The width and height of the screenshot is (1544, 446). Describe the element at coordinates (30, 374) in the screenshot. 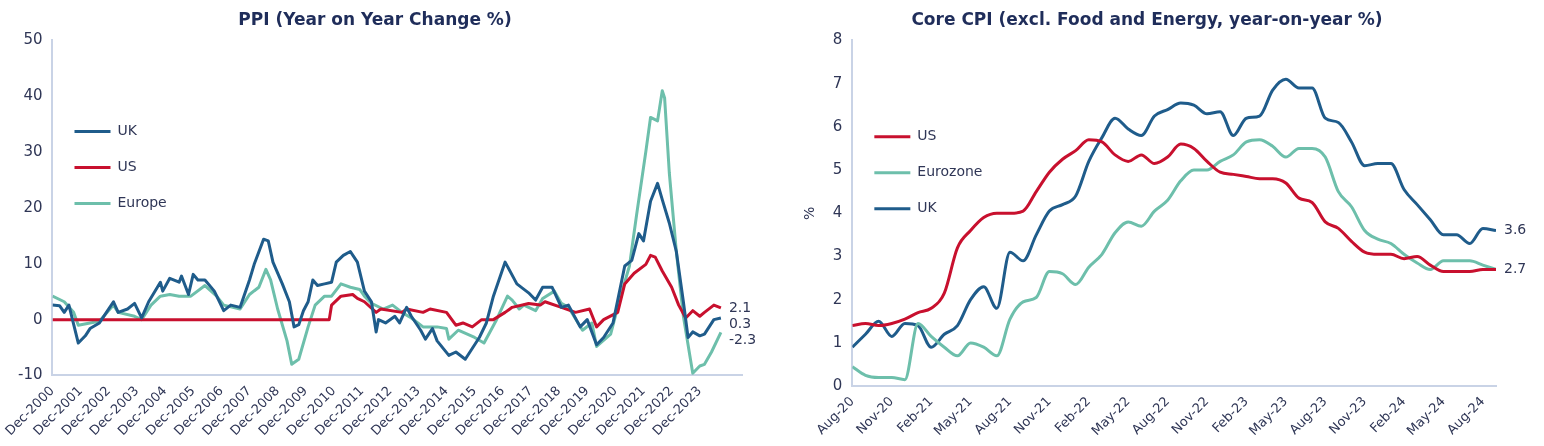

I see `y-tick-label: -10` at that location.